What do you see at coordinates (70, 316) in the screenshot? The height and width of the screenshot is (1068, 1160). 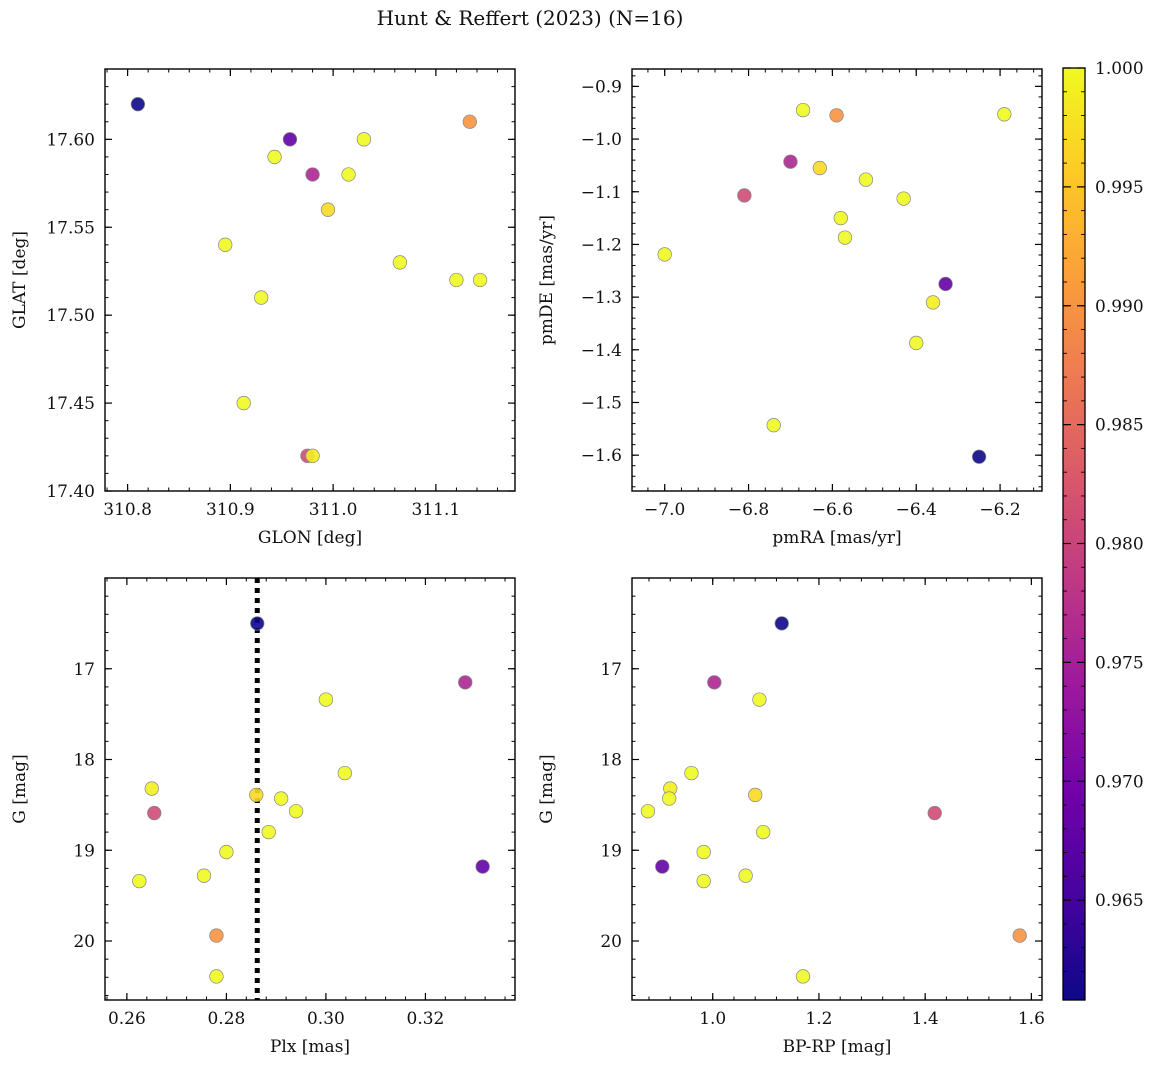 I see `y-tick-label: 17.50` at bounding box center [70, 316].